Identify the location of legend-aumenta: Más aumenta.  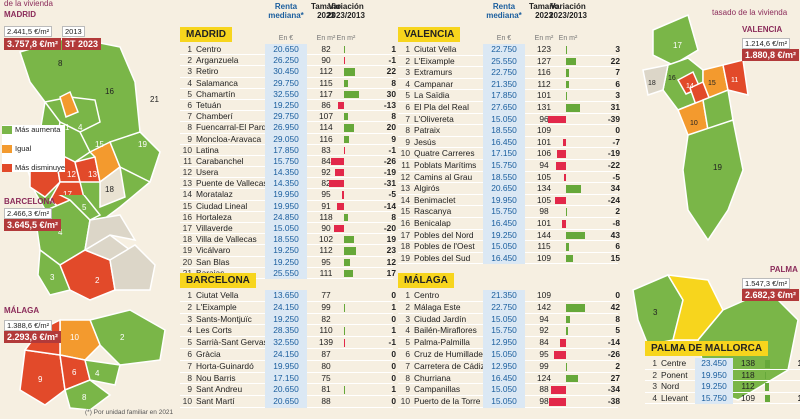
(33, 130).